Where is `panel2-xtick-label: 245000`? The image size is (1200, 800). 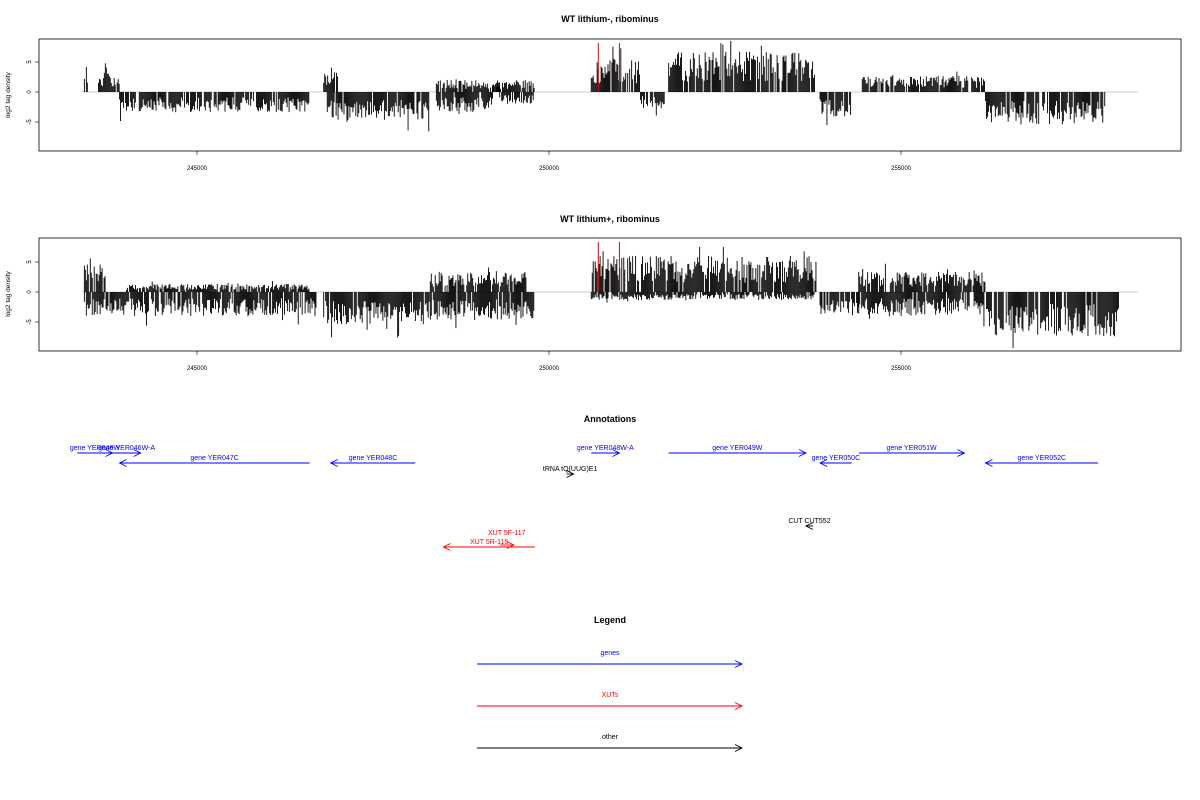
panel2-xtick-label: 245000 is located at coordinates (197, 369).